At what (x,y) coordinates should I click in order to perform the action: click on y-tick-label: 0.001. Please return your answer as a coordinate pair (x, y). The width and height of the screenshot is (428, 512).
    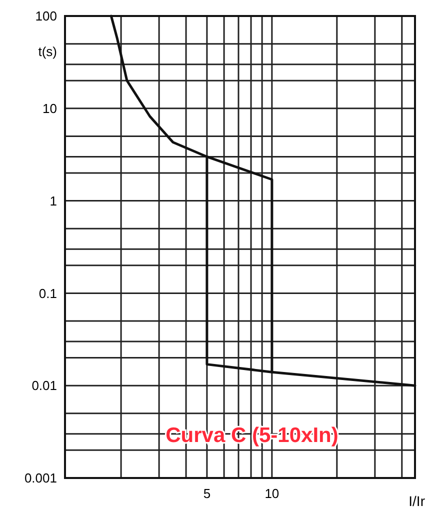
    Looking at the image, I should click on (40, 478).